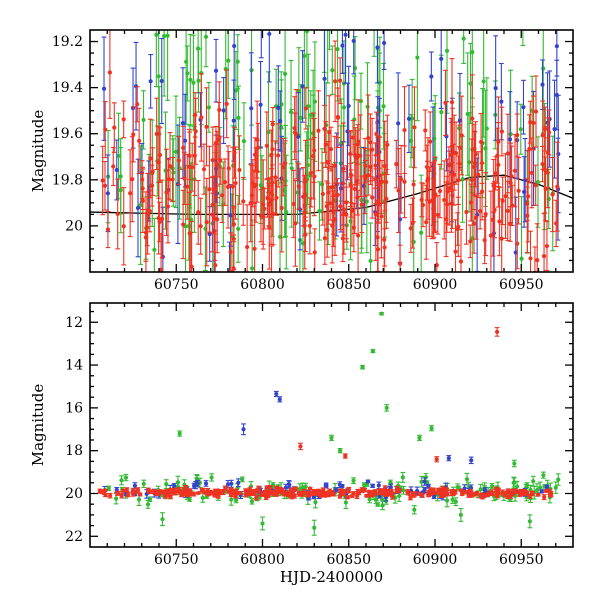 The width and height of the screenshot is (600, 600). Describe the element at coordinates (262, 560) in the screenshot. I see `x-tick-label: 60800` at that location.